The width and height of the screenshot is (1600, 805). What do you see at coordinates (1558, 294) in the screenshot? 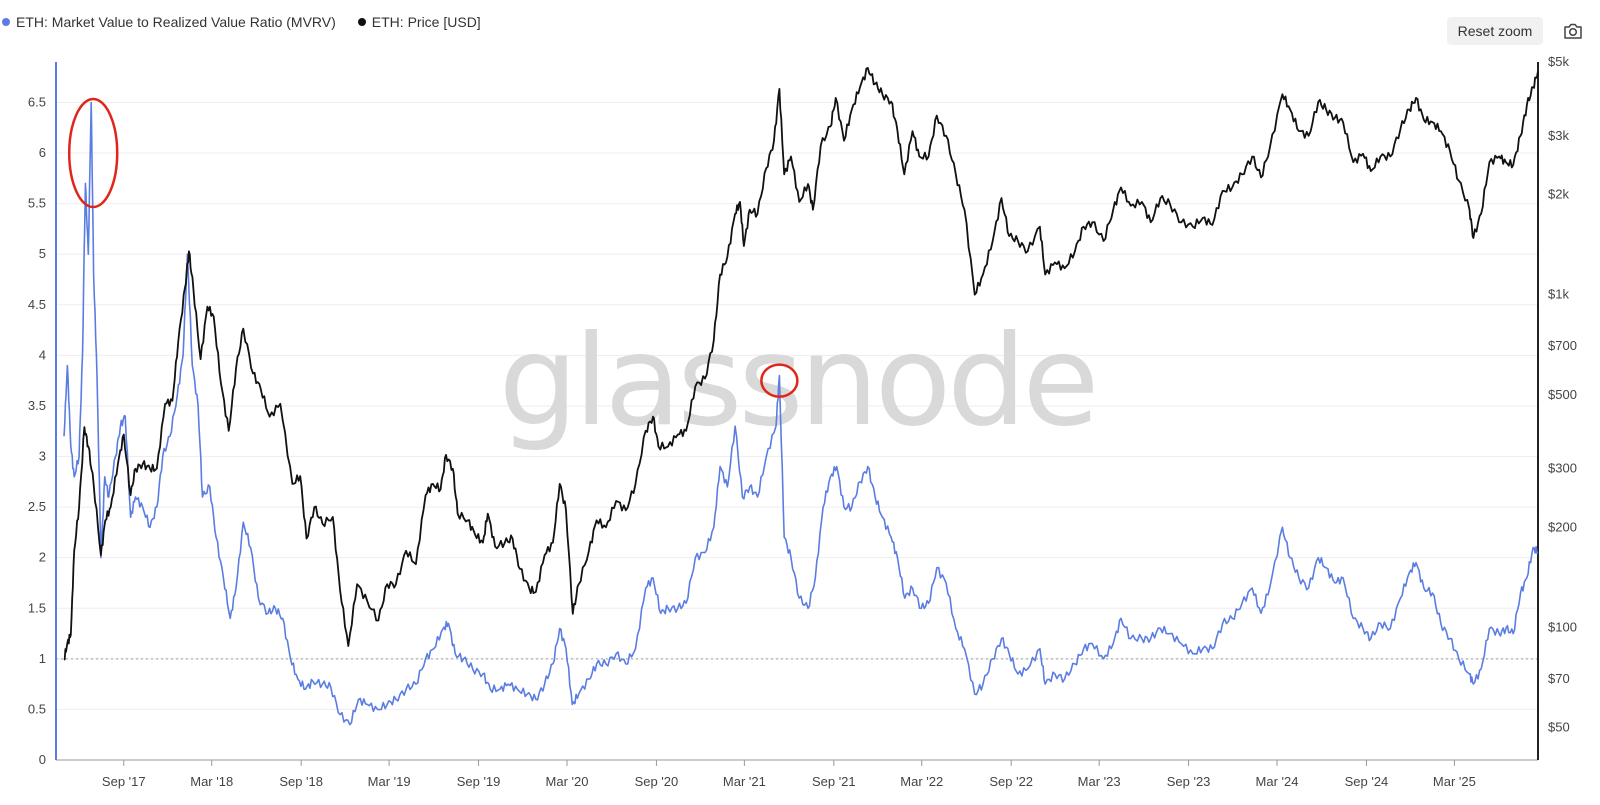
I see `y-right-tick-label: $1k` at bounding box center [1558, 294].